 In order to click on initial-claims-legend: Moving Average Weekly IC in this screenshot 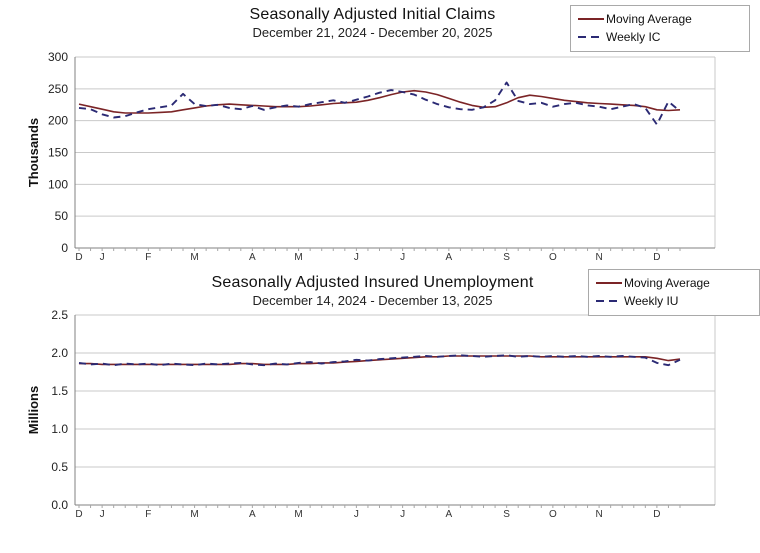, I will do `click(660, 28)`.